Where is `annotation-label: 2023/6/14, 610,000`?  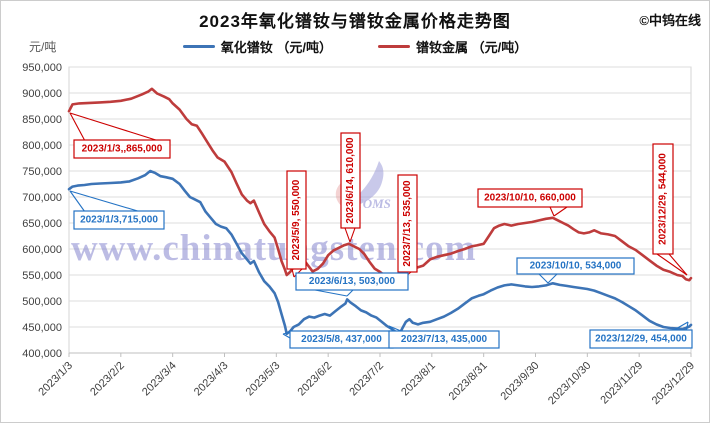
annotation-label: 2023/6/14, 610,000 is located at coordinates (350, 180).